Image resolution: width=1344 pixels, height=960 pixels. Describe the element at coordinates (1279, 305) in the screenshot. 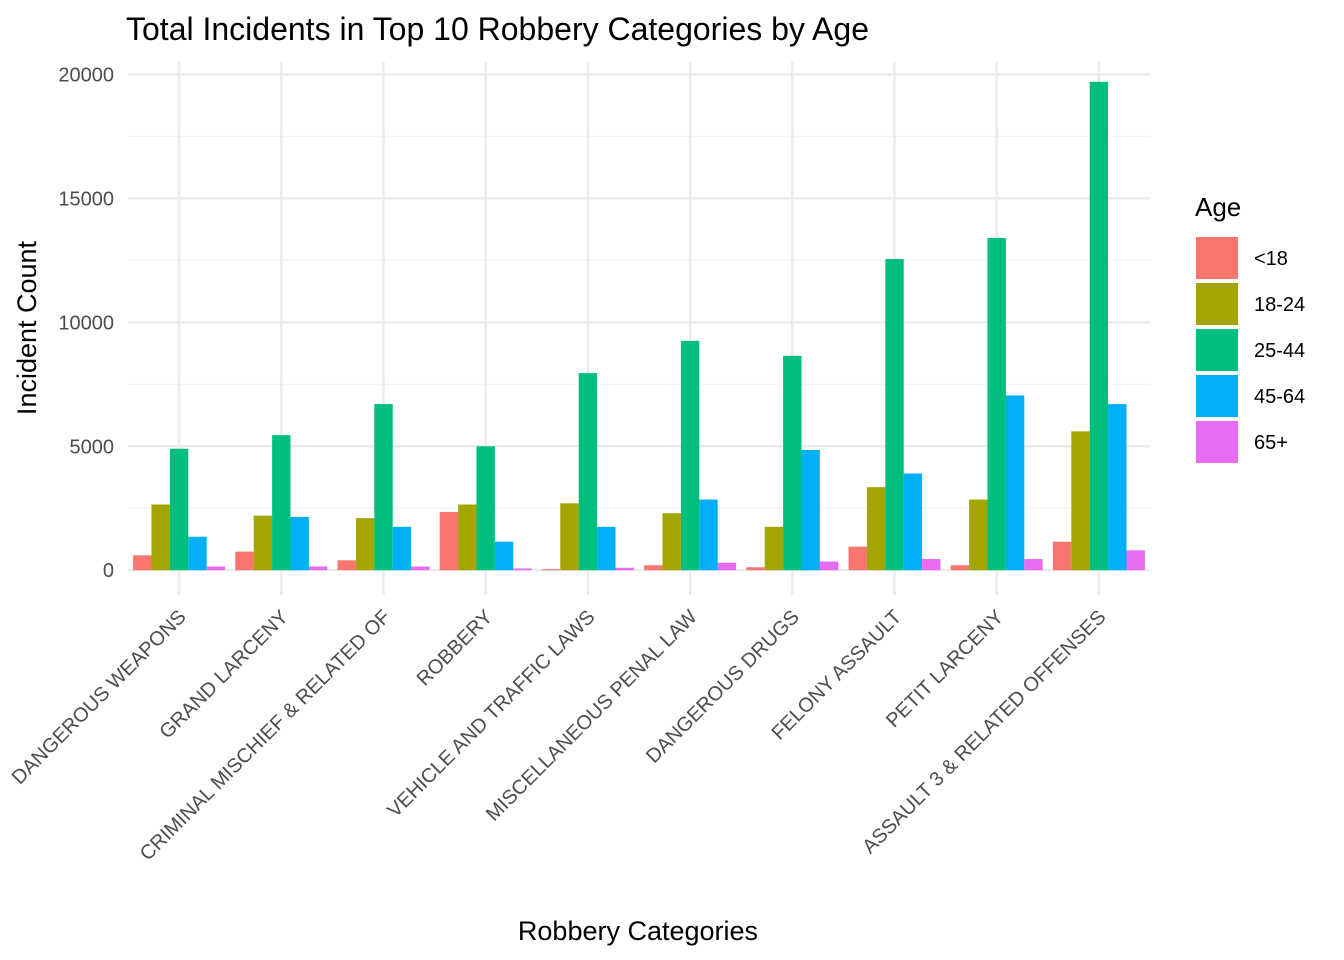

I see `legend-label-2: 18-24` at that location.